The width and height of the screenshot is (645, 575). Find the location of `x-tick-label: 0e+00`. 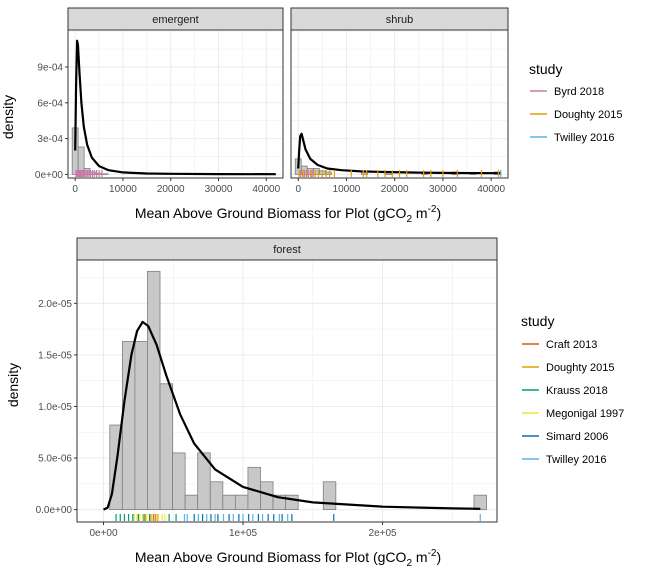

x-tick-label: 0e+00 is located at coordinates (103, 533).